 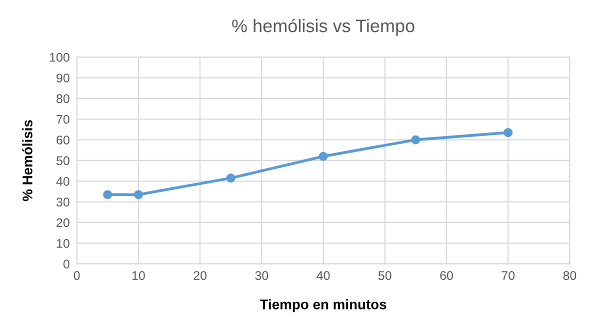 I want to click on x-tick-label: 10, so click(x=138, y=275).